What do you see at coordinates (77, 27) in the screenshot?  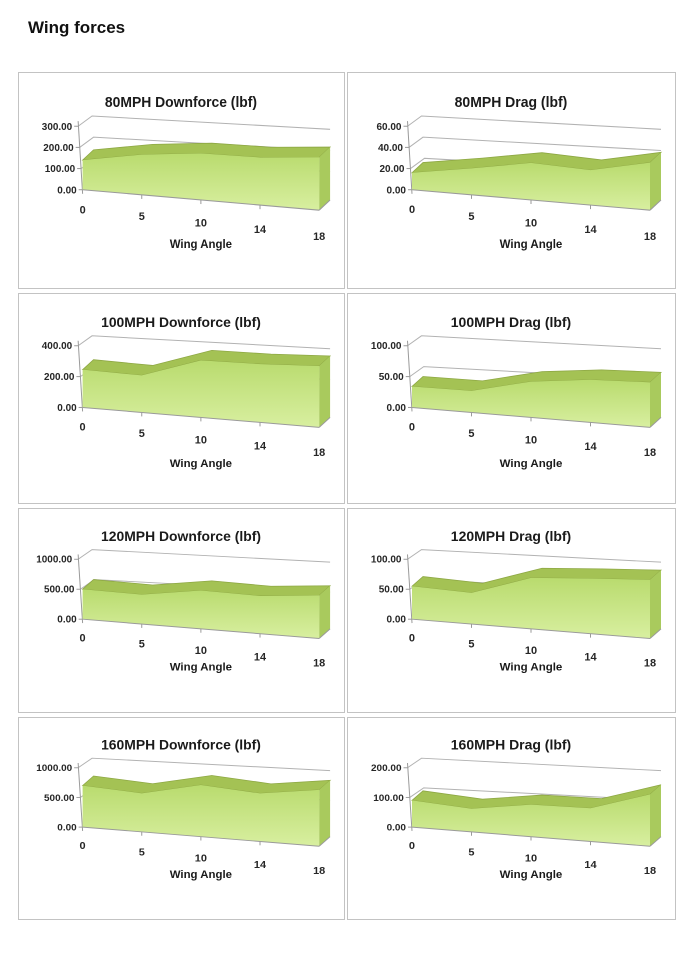 I see `page-title: Wing forces` at bounding box center [77, 27].